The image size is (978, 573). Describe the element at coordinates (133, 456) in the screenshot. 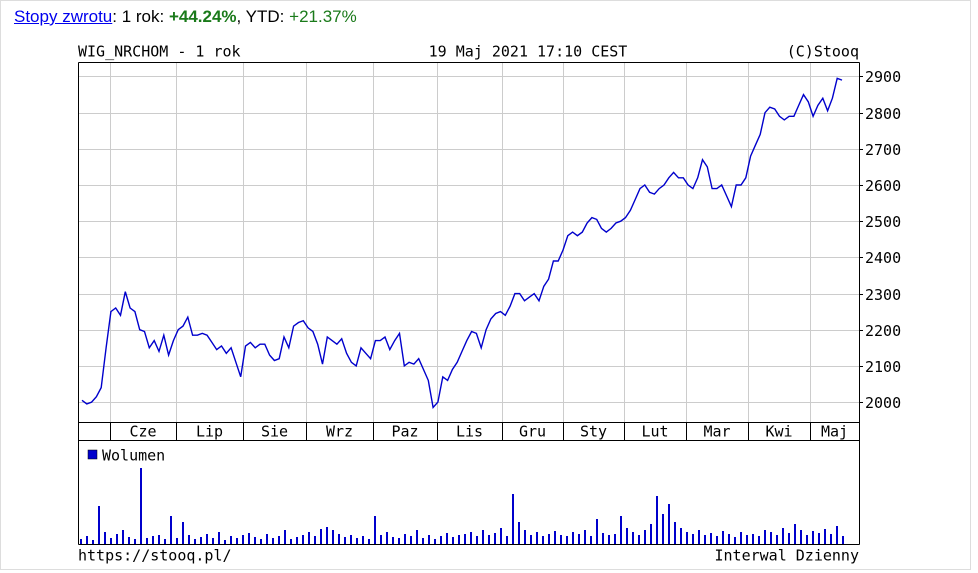

I see `volume-legend: Wolumen` at that location.